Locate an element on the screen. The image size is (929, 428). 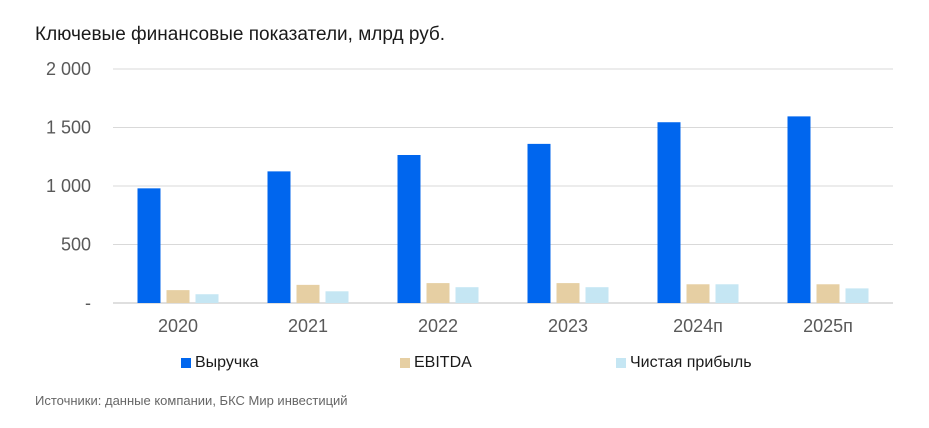
bar-revenue-2024п is located at coordinates (669, 212).